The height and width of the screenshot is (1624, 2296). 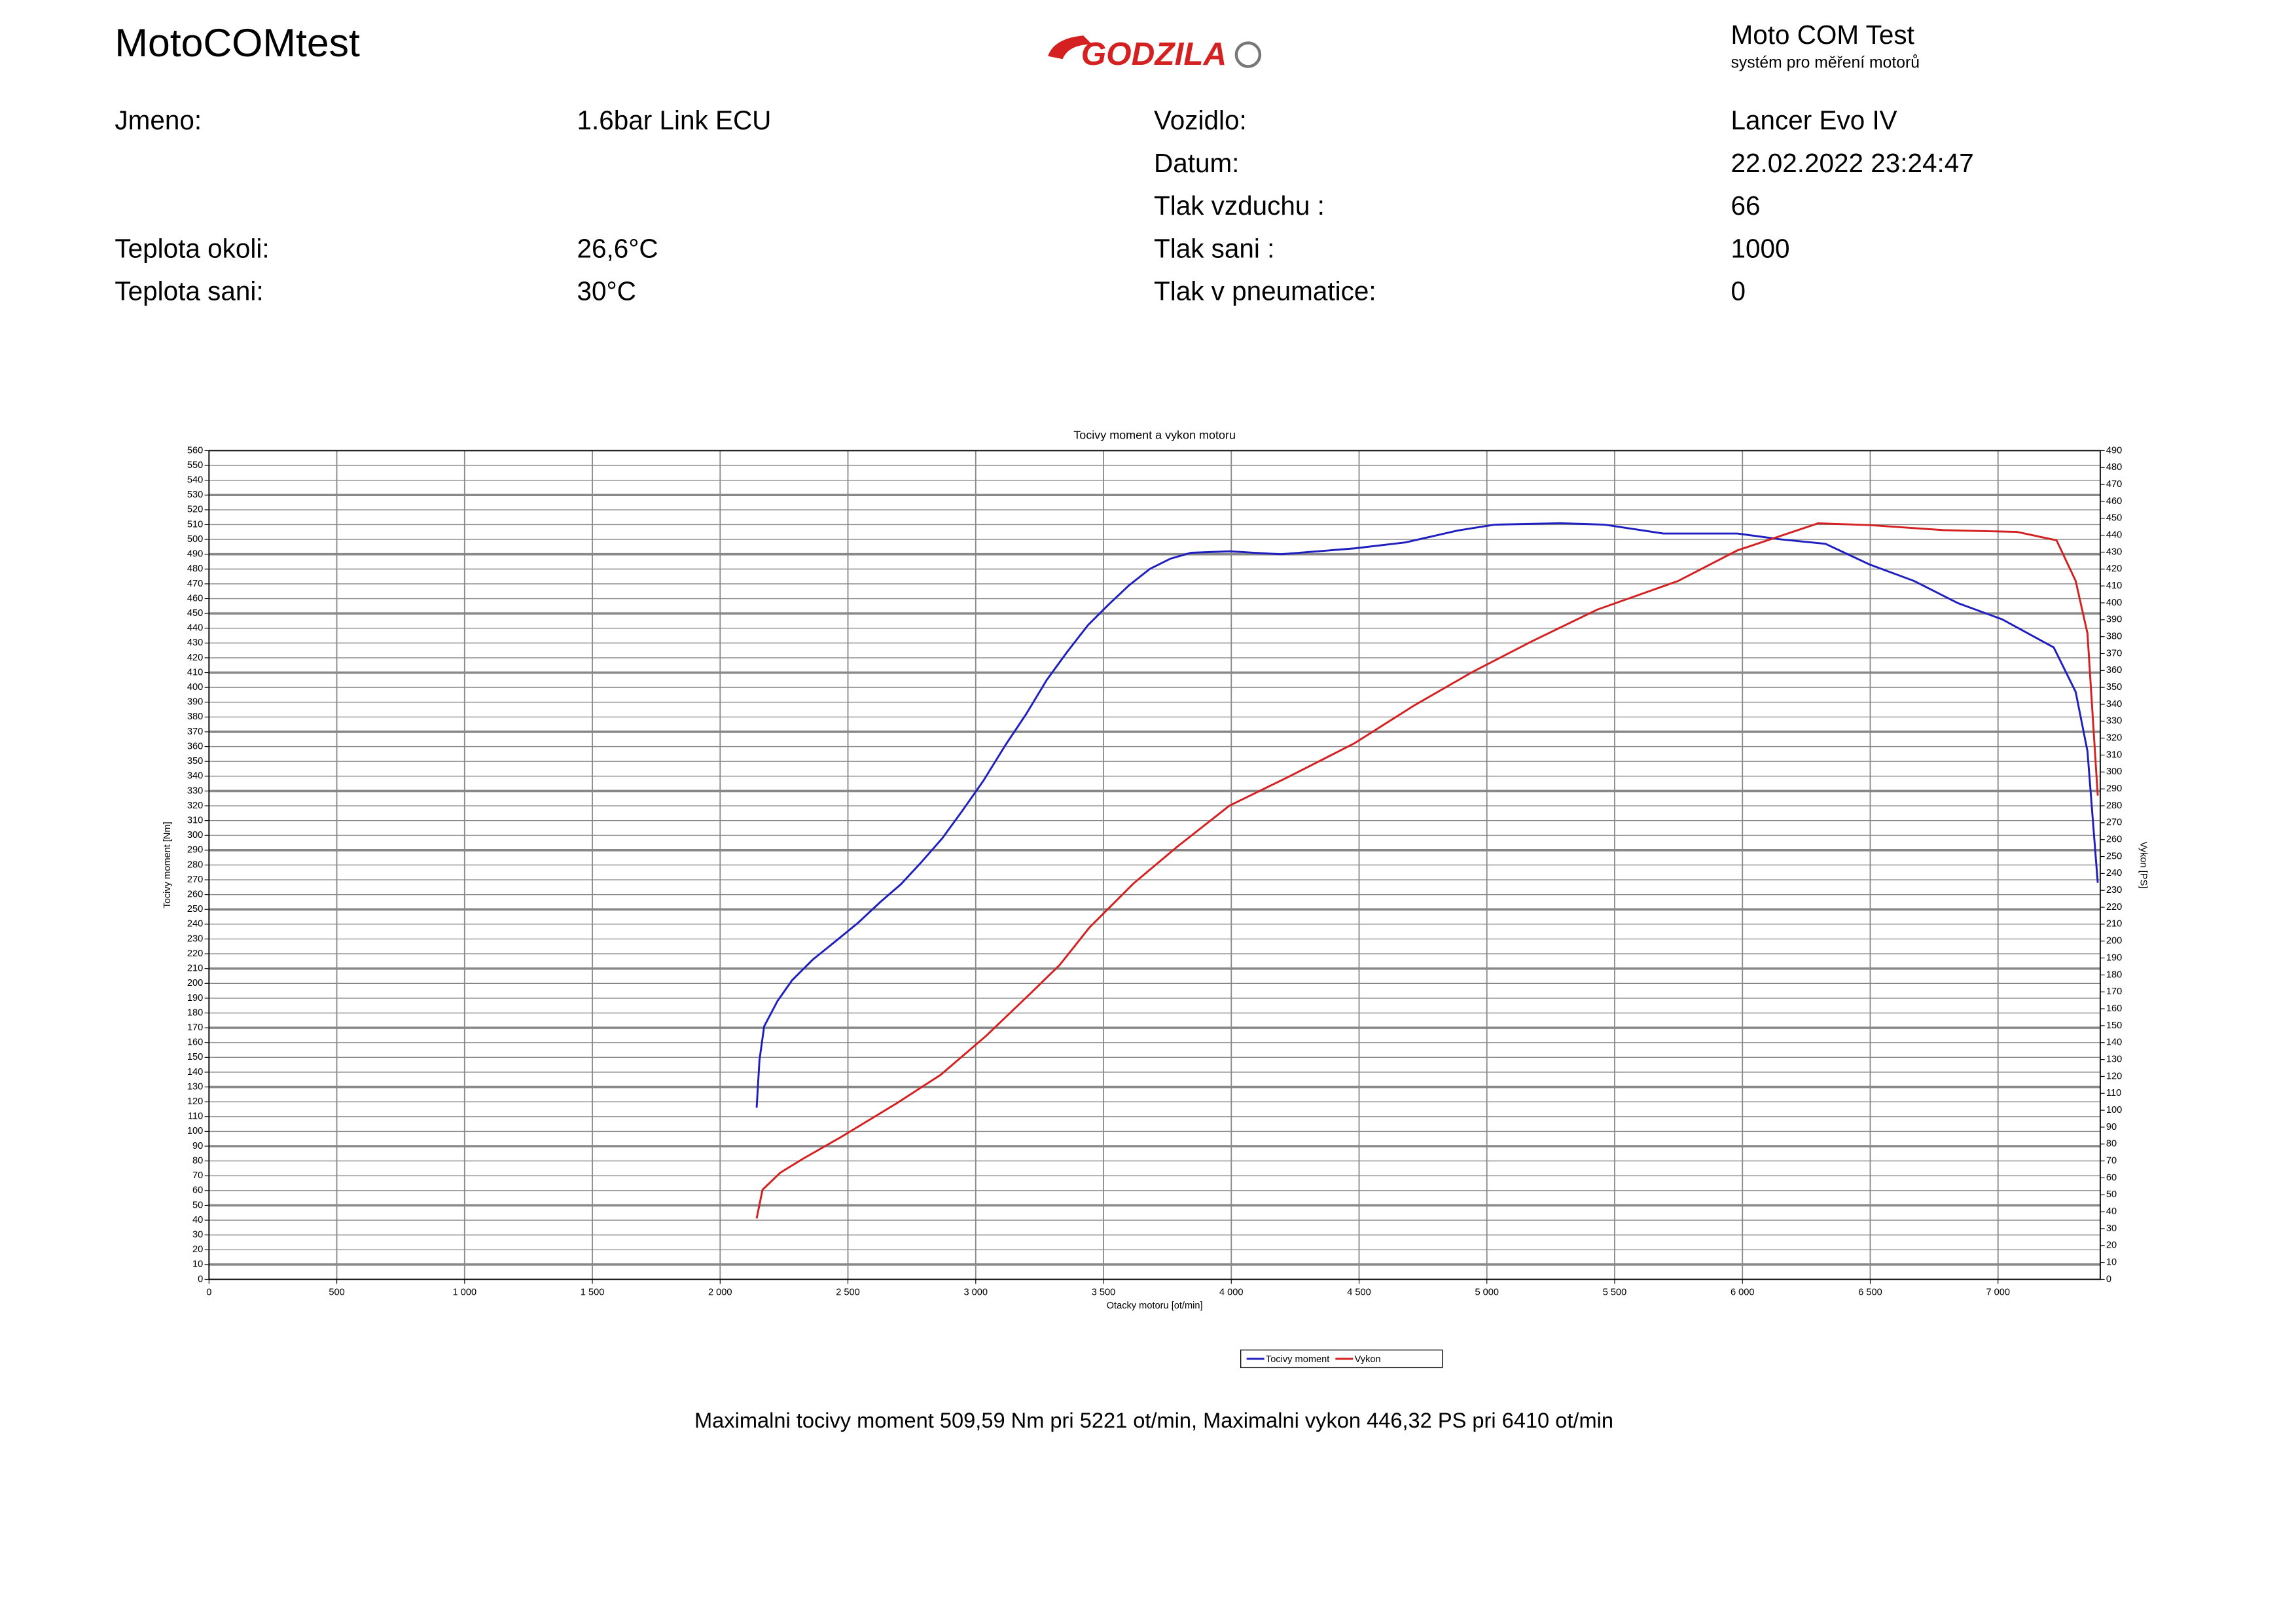 I want to click on x-axis-title: Otacky motoru [ot/min], so click(x=1155, y=1306).